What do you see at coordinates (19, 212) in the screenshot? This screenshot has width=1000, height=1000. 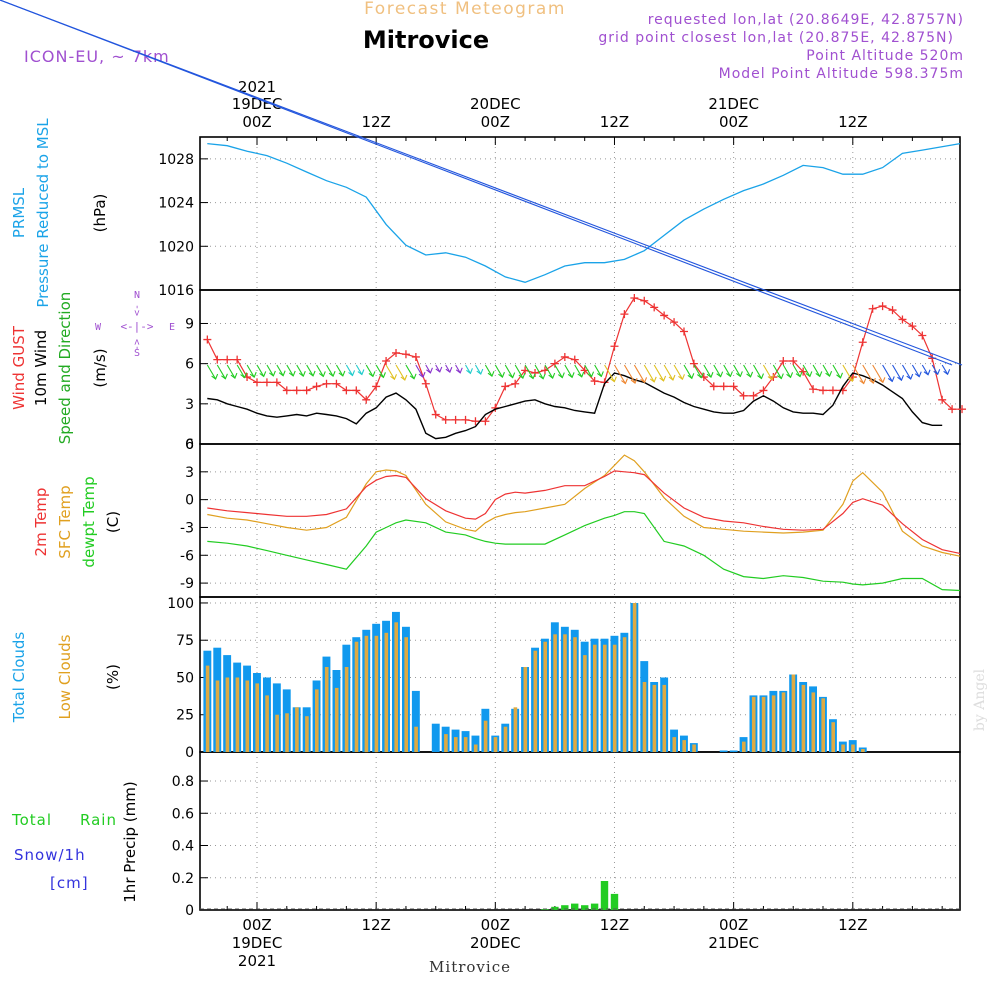 I see `pressure-label-1: PRMSL` at bounding box center [19, 212].